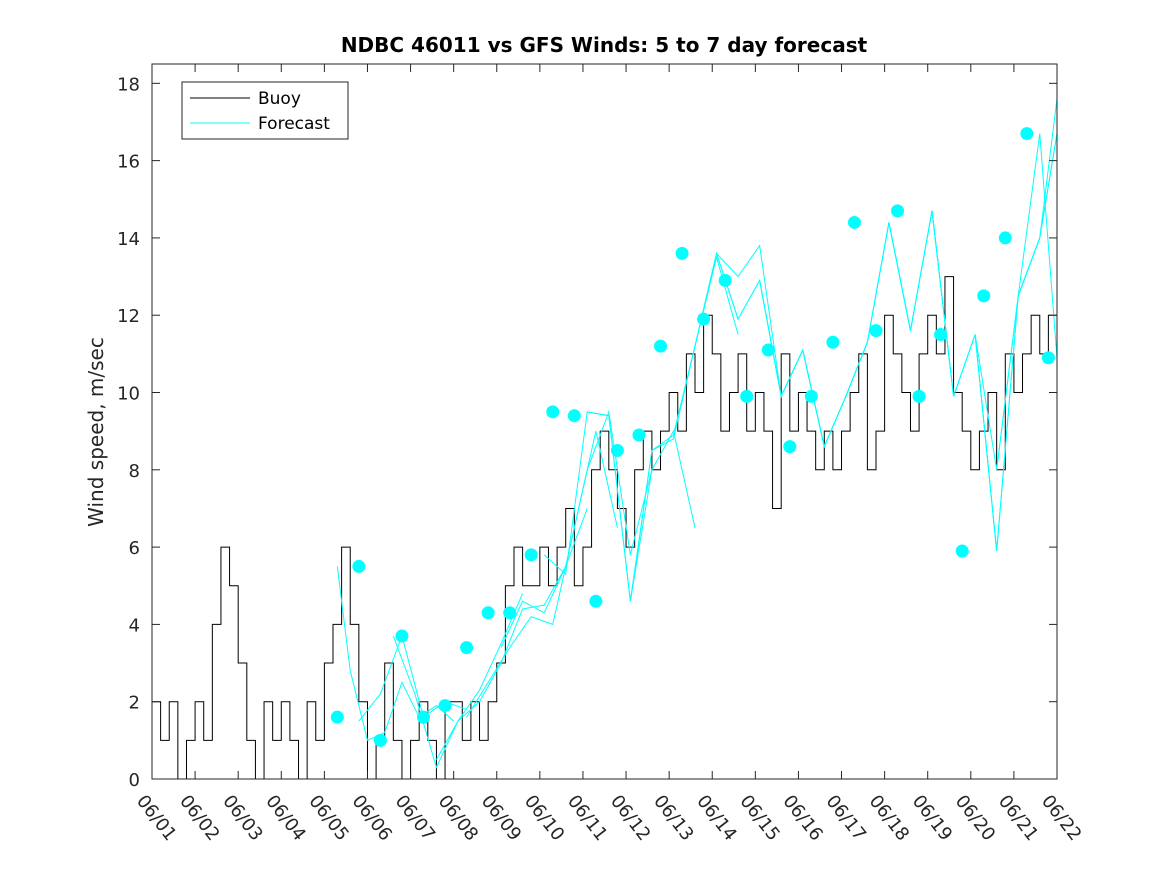 The width and height of the screenshot is (1167, 875). What do you see at coordinates (134, 471) in the screenshot?
I see `y-tick-label: 8` at bounding box center [134, 471].